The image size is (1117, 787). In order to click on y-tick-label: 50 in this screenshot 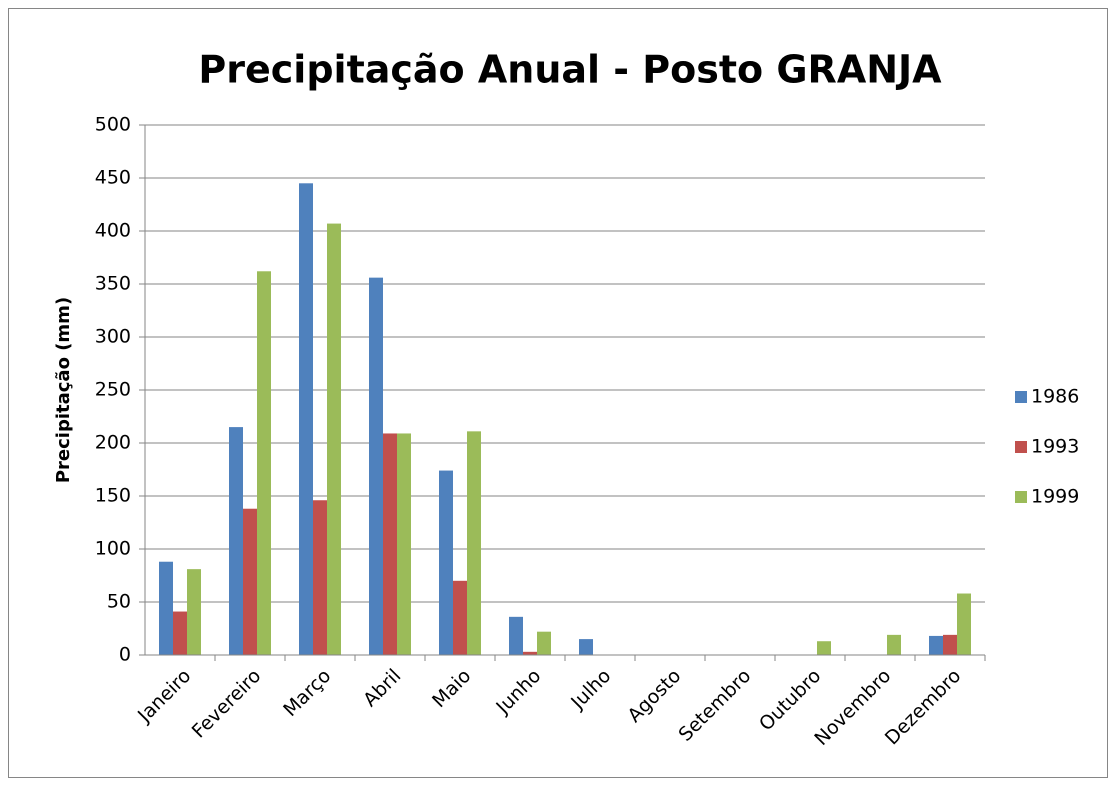, I will do `click(119, 602)`.